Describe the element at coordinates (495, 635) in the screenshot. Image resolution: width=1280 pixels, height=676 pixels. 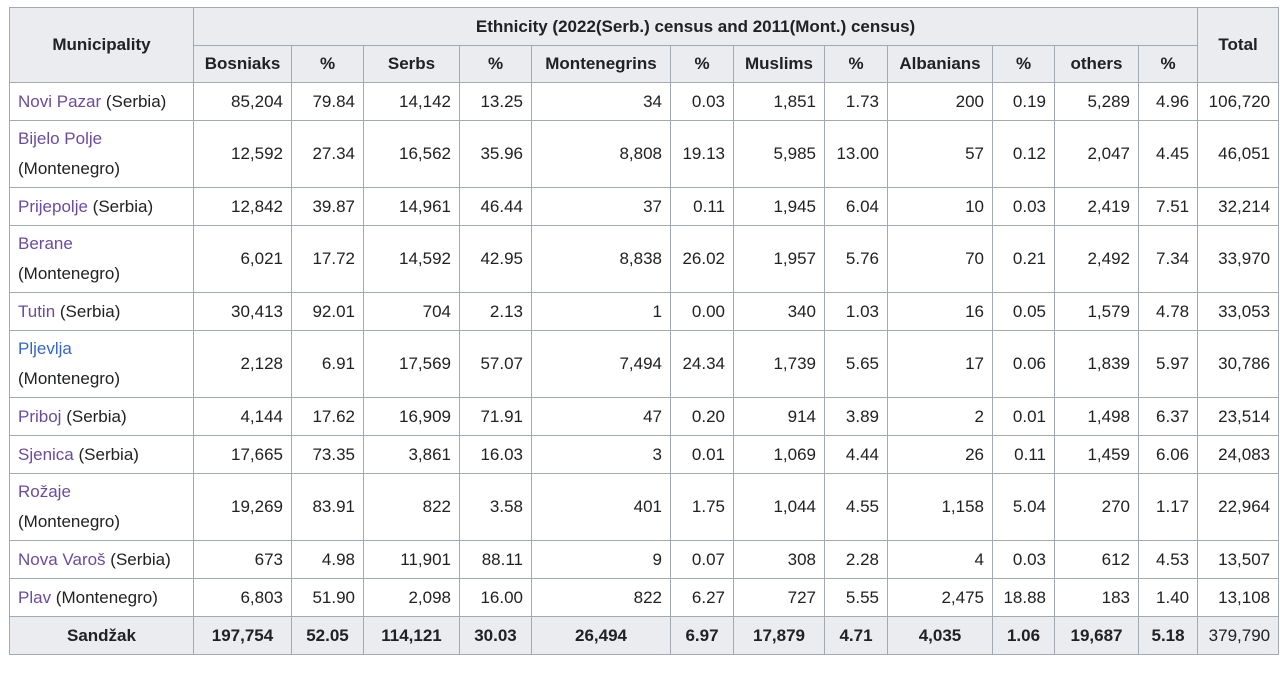
I see `total-percent-cell: 30.03` at that location.